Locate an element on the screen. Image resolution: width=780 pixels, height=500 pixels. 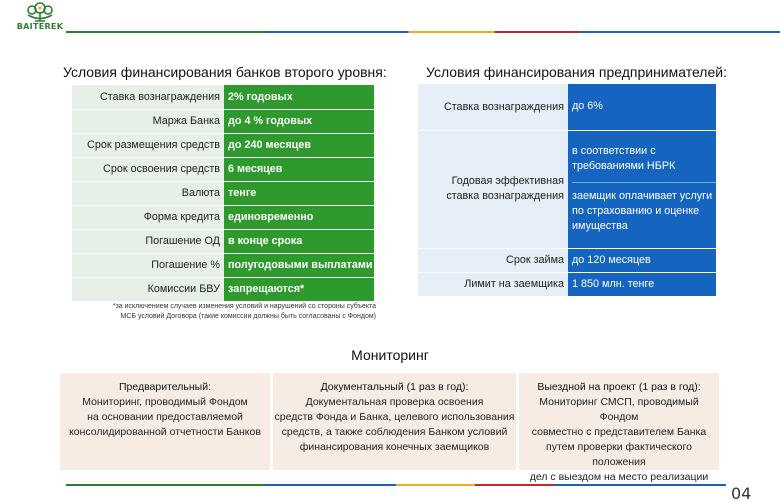
box-line: путем проверки фактического положения is located at coordinates (619, 454).